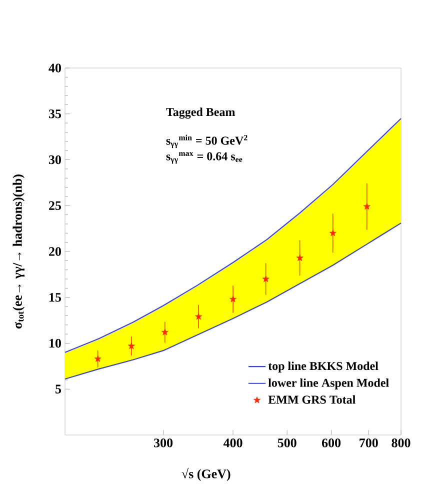 The image size is (431, 500). What do you see at coordinates (312, 399) in the screenshot?
I see `legend-label: EMM GRS Total` at bounding box center [312, 399].